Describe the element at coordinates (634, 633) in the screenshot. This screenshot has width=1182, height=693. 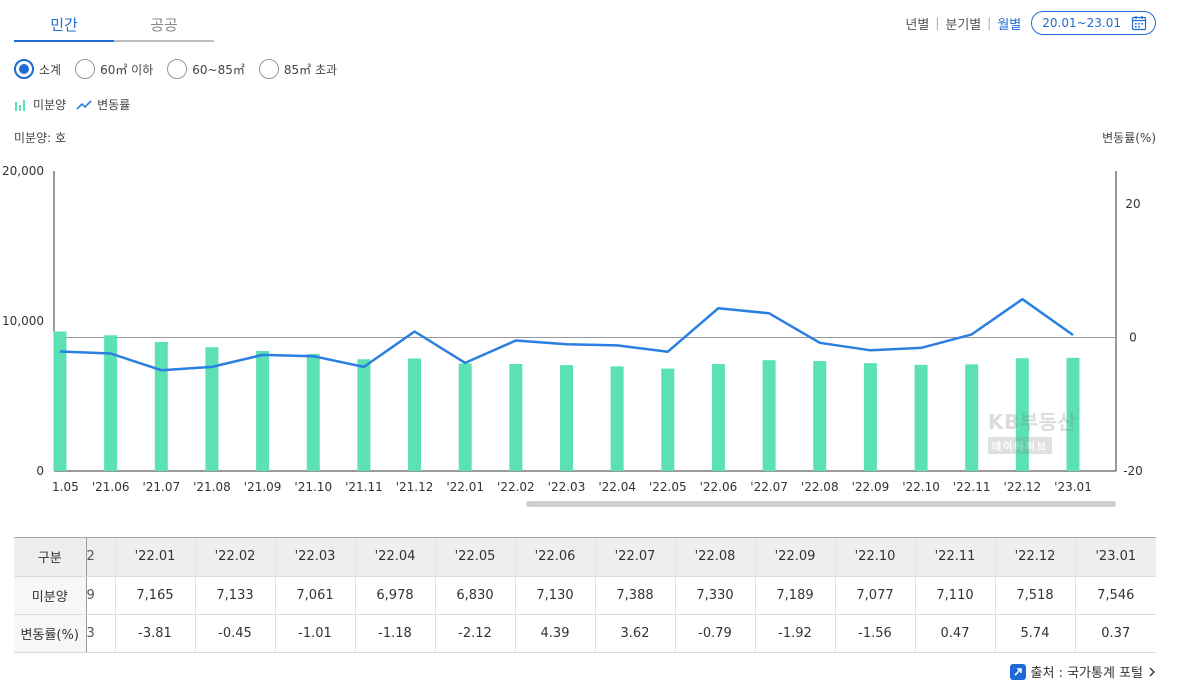
I see `table-cell: 3.62` at that location.